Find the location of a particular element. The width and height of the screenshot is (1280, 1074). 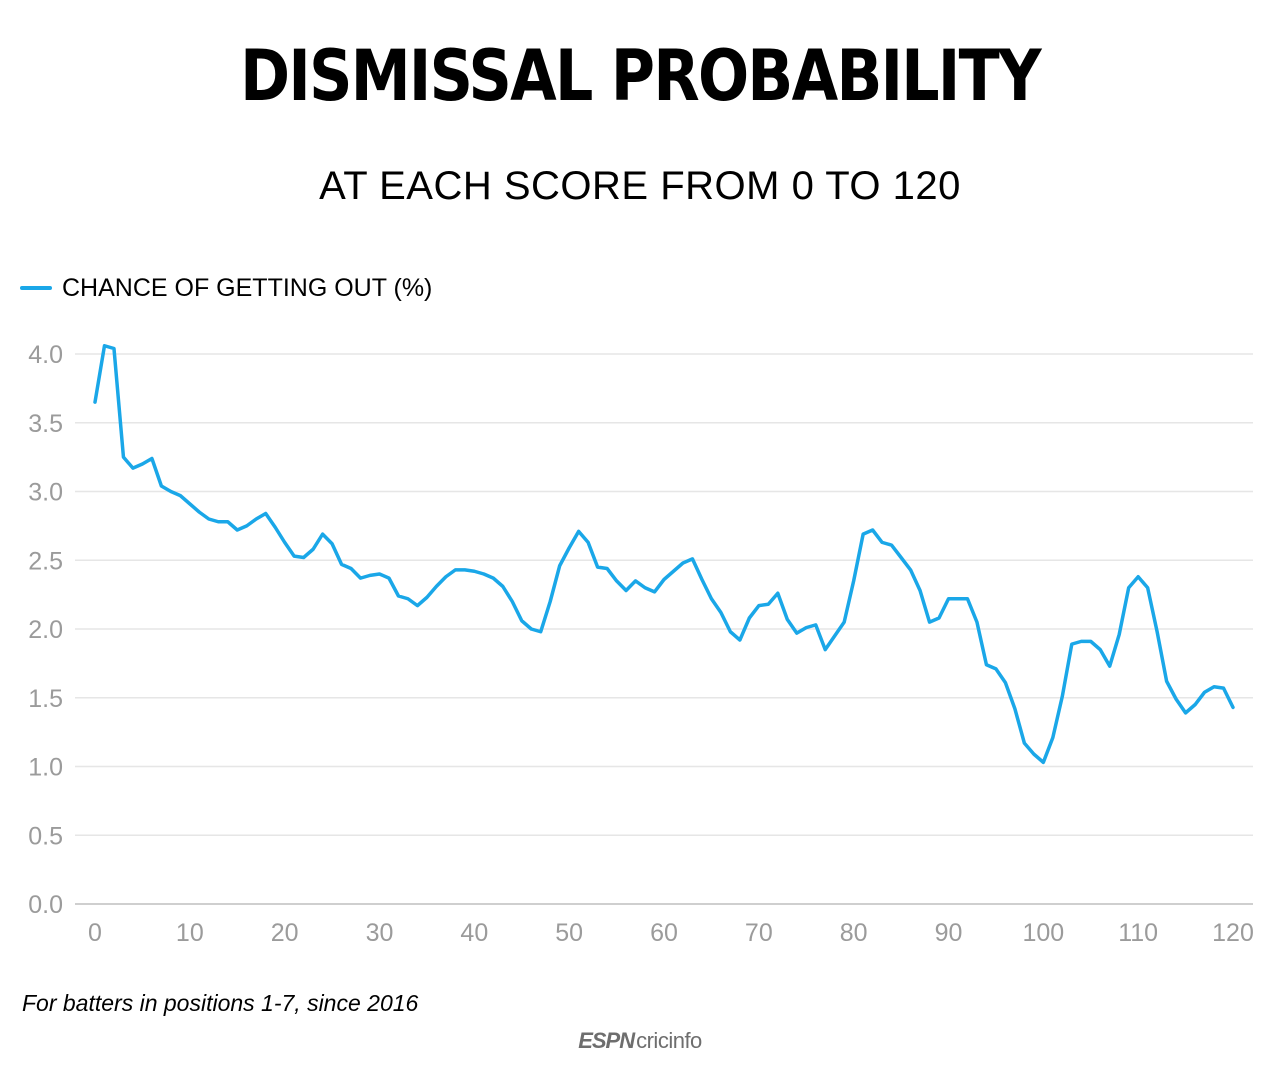

brand-espn: ESPN is located at coordinates (606, 1040).